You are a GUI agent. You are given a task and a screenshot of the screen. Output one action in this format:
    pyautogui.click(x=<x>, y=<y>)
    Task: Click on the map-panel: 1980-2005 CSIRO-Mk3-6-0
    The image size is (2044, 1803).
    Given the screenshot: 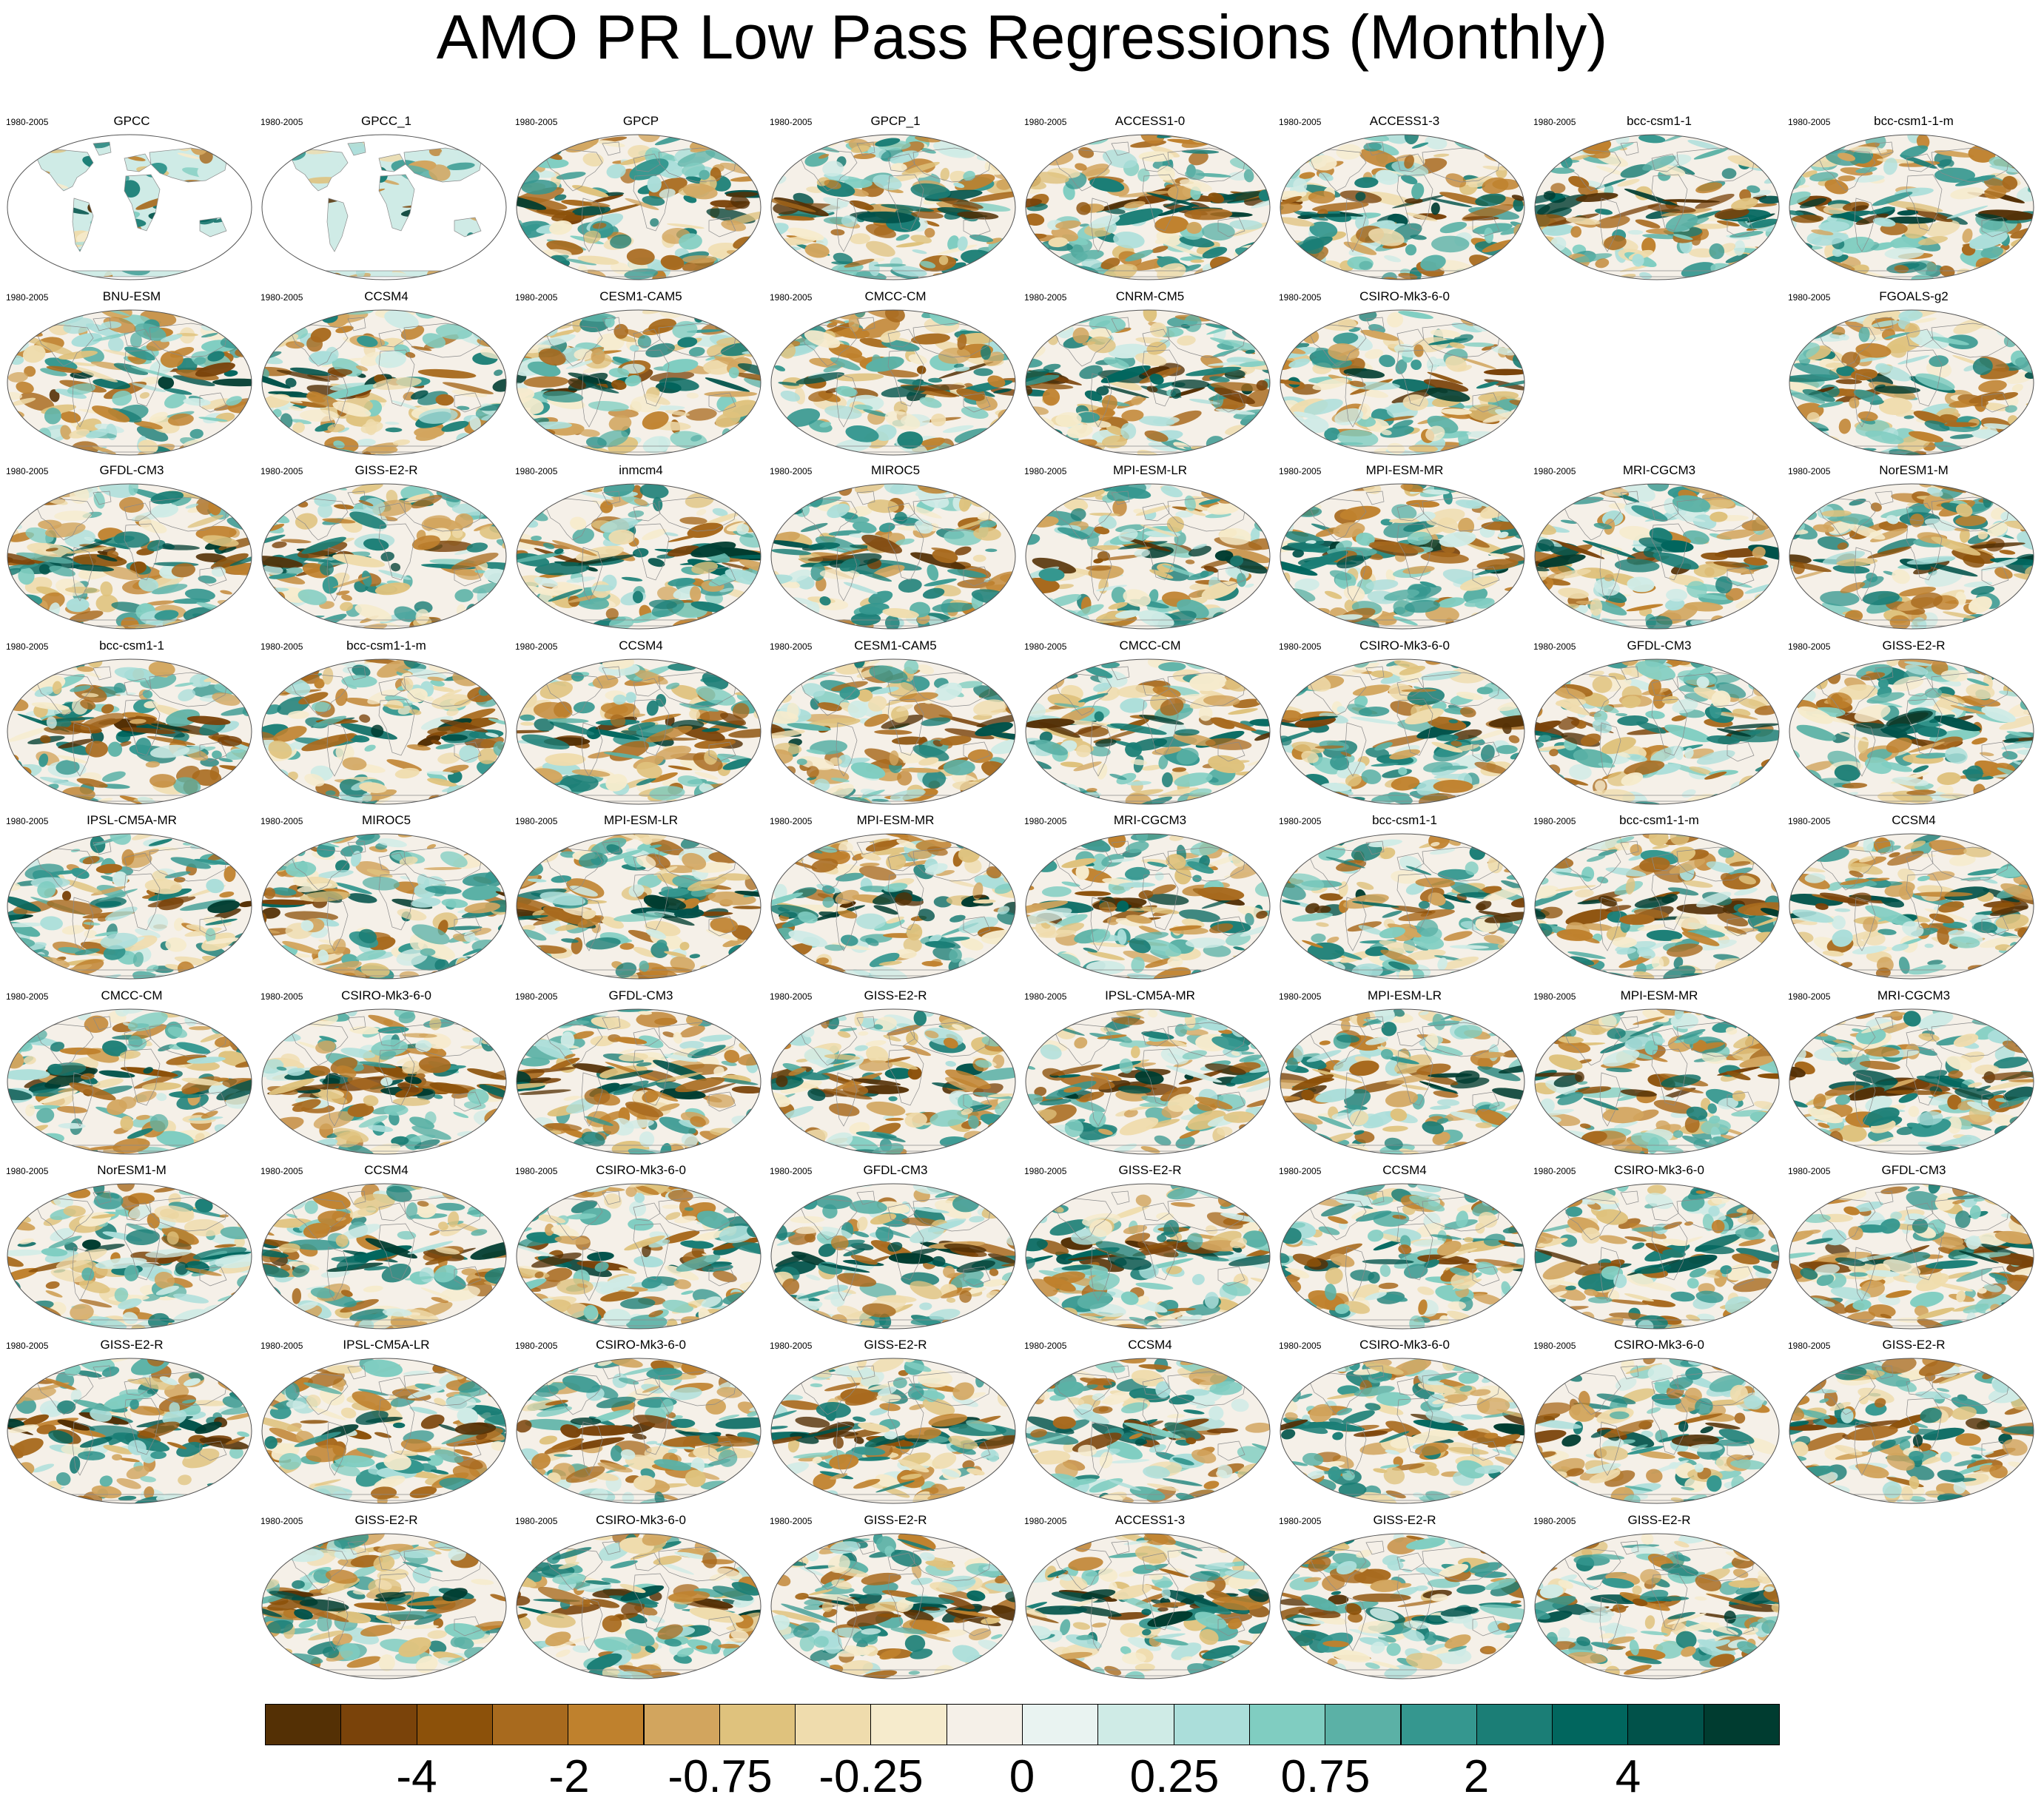 What is the action you would take?
    pyautogui.click(x=1401, y=722)
    